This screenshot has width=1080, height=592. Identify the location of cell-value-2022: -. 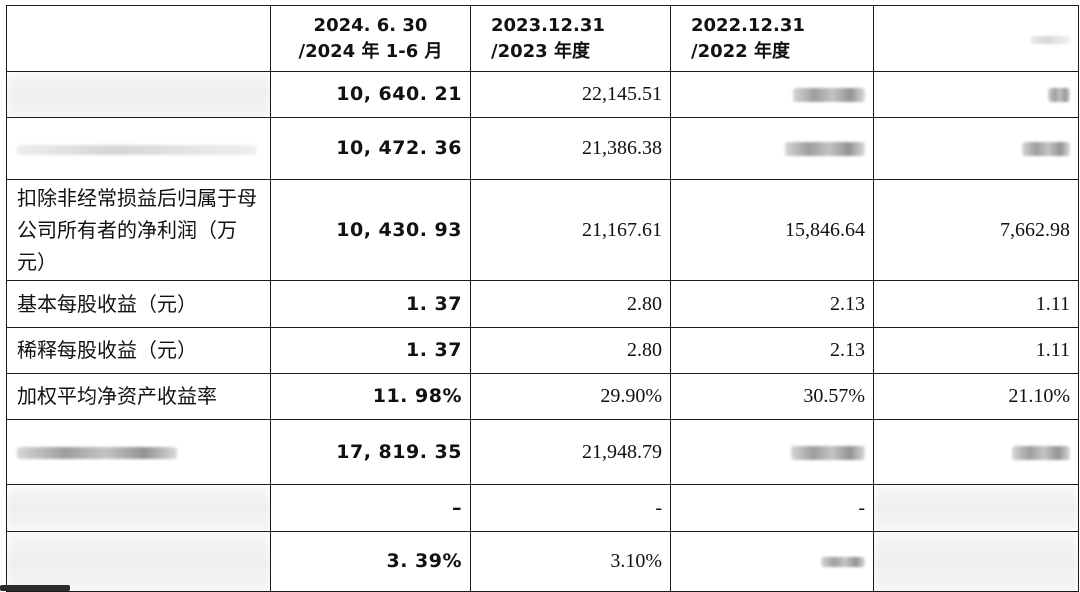
(772, 508).